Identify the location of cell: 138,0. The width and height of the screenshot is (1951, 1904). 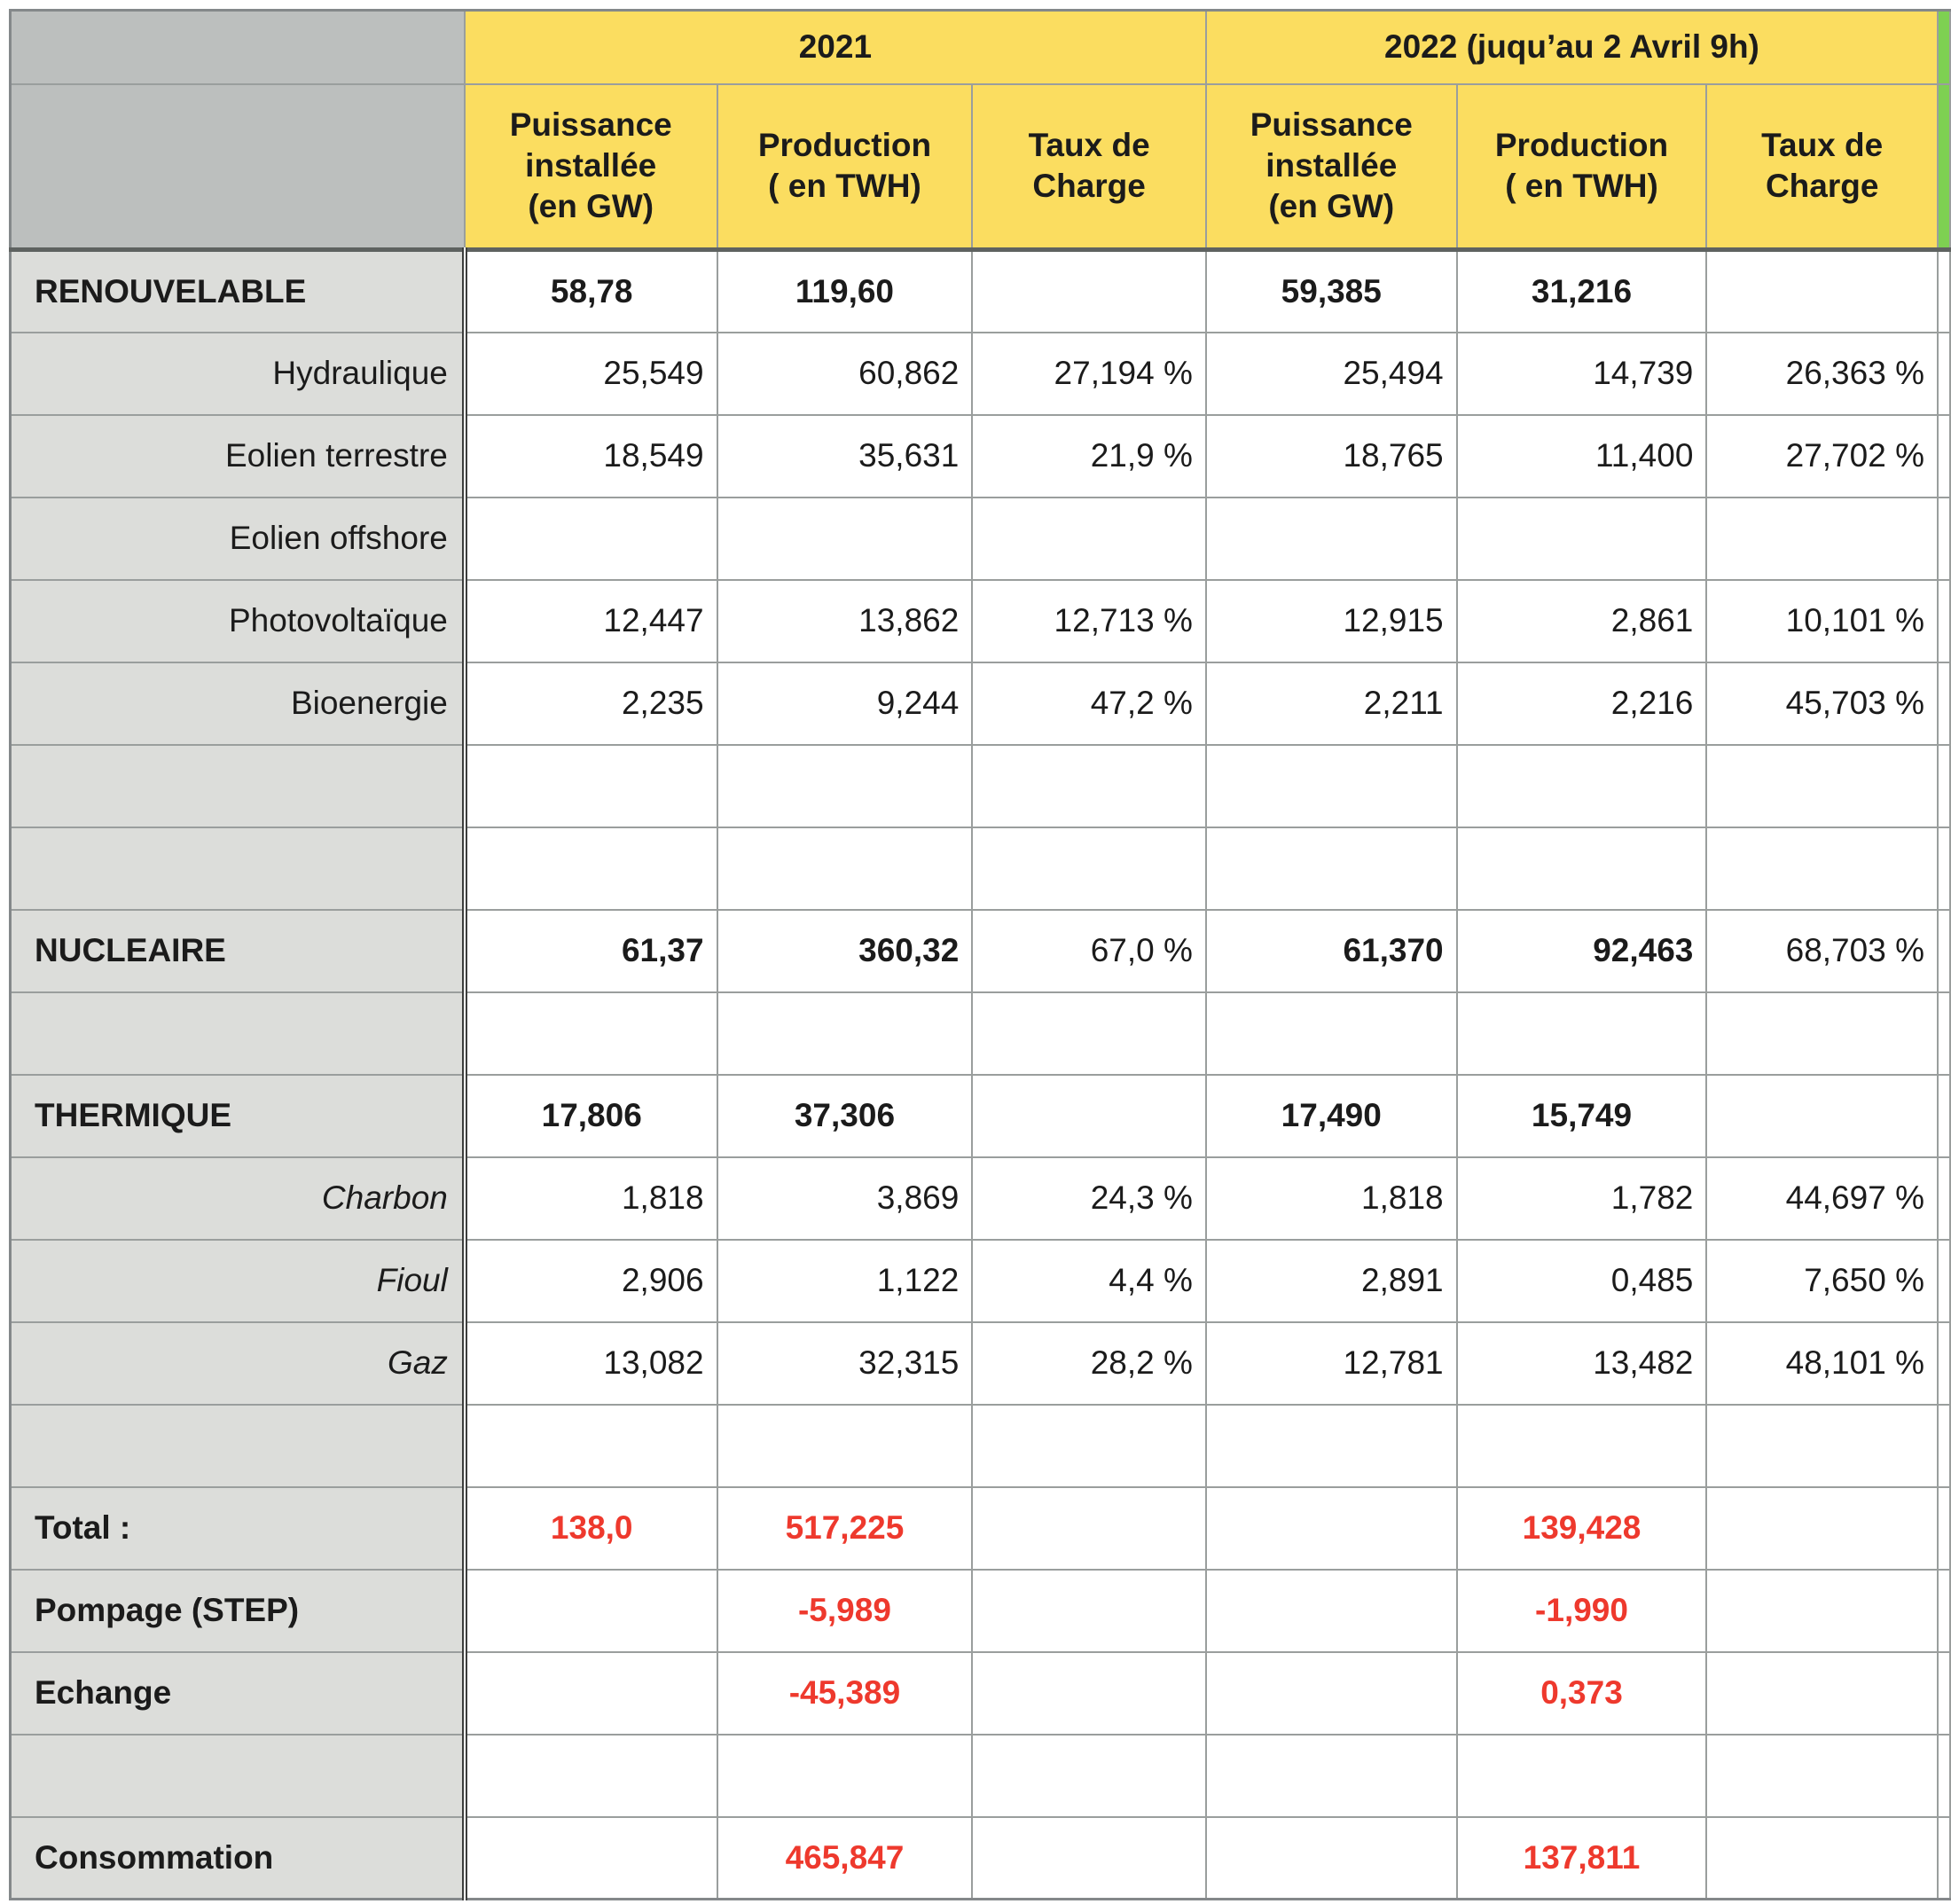
(590, 1528).